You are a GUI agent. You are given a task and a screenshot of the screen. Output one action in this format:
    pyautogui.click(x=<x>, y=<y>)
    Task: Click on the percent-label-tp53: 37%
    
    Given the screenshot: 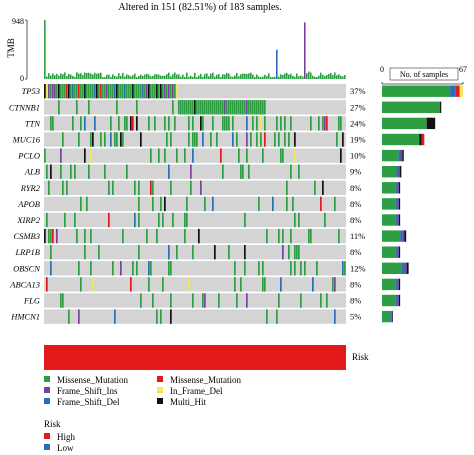 What is the action you would take?
    pyautogui.click(x=358, y=91)
    